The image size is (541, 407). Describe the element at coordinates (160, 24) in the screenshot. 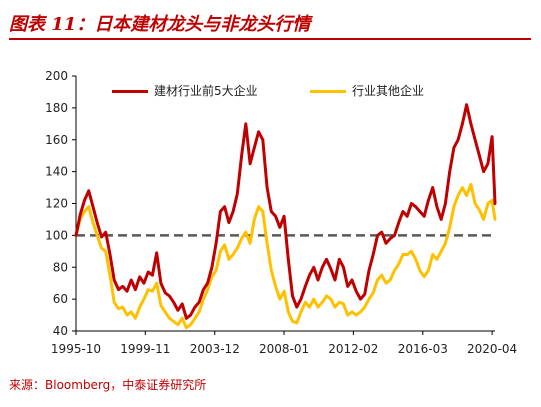

I see `figure-title: 图表 11：日本建材龙头与非龙头行情` at that location.